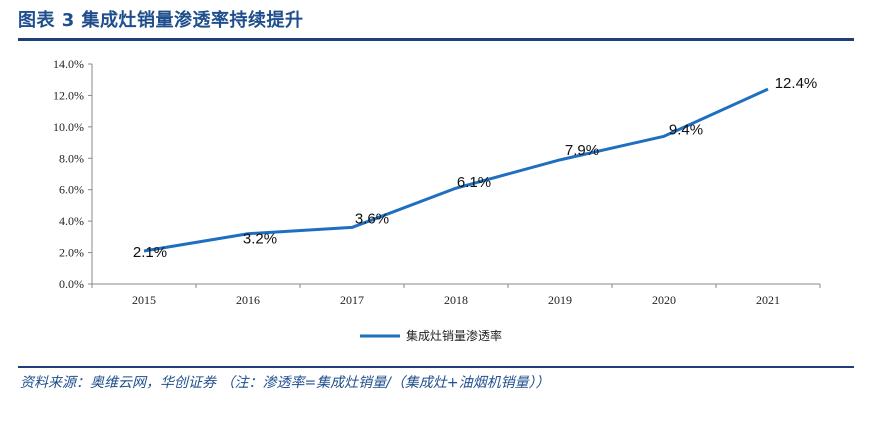  Describe the element at coordinates (260, 239) in the screenshot. I see `data-label: 3.2%` at that location.